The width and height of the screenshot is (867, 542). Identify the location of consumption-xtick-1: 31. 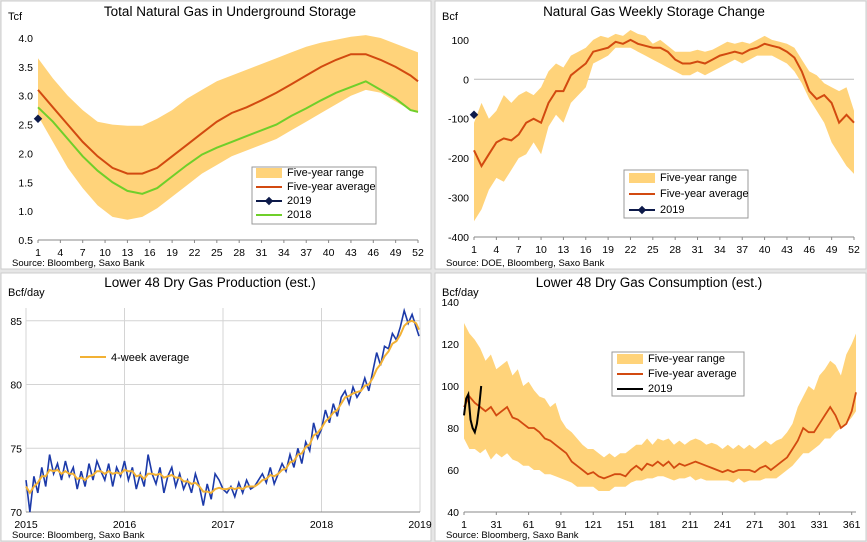
(496, 525).